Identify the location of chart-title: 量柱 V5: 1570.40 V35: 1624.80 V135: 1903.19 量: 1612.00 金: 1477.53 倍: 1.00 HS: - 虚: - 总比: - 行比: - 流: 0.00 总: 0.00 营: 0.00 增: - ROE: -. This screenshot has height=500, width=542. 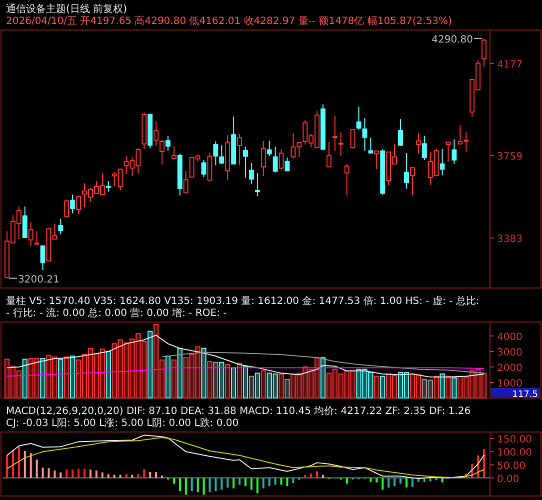
(243, 307).